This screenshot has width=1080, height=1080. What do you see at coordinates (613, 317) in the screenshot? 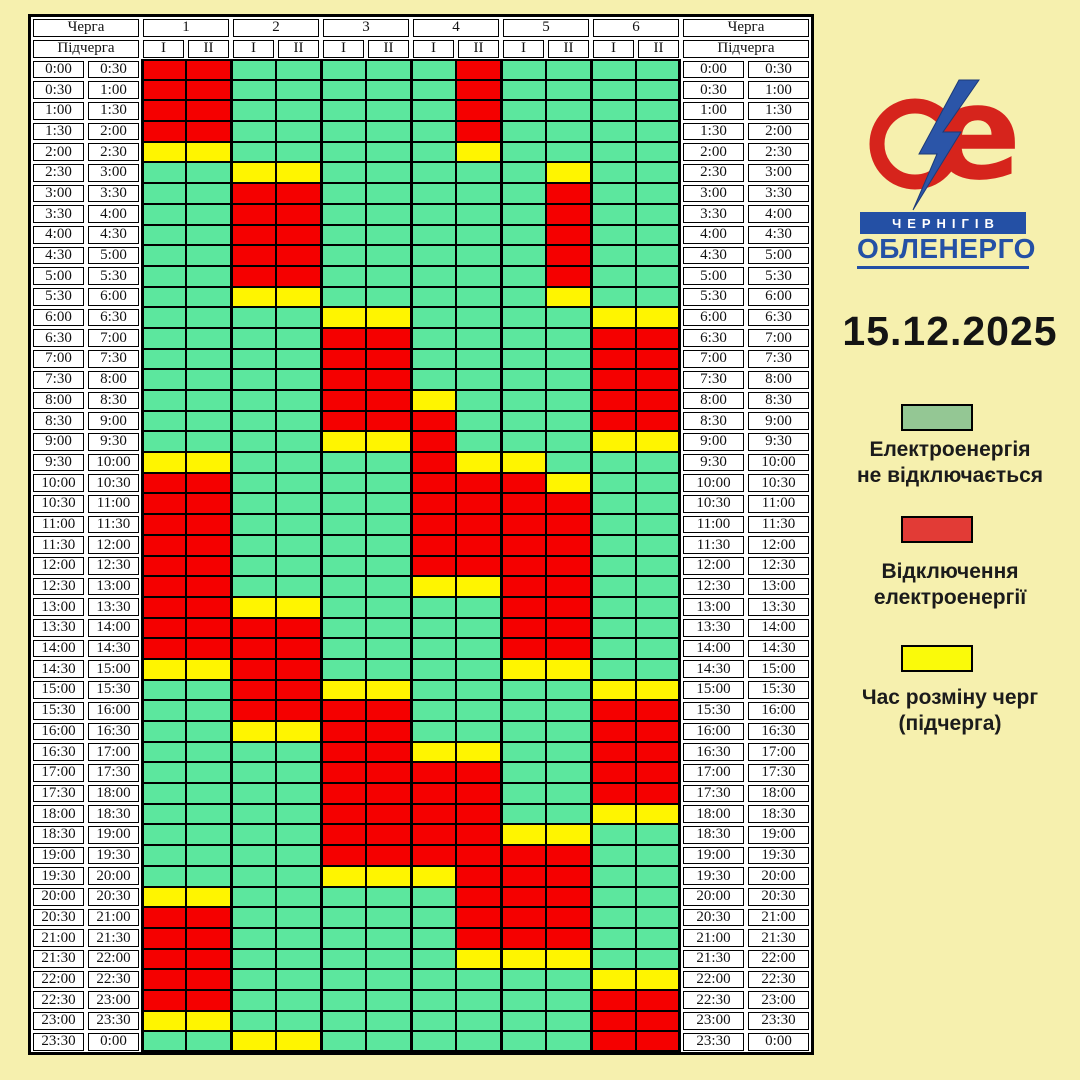
I see `schedule-cell-q6-sub1-6:00` at bounding box center [613, 317].